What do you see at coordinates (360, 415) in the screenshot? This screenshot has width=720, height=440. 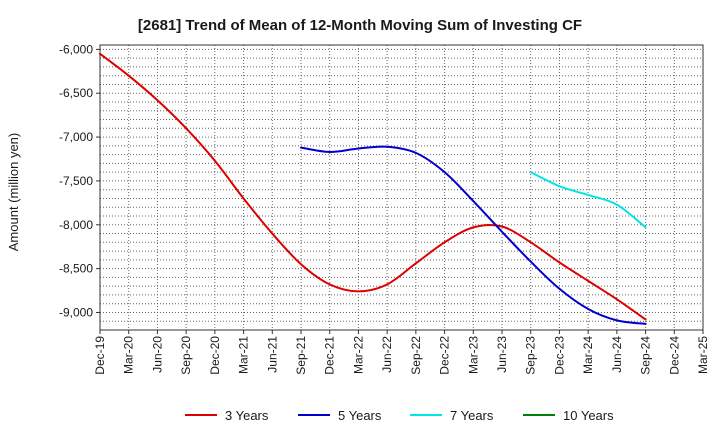 I see `legend-label-5-years: 5 Years` at bounding box center [360, 415].